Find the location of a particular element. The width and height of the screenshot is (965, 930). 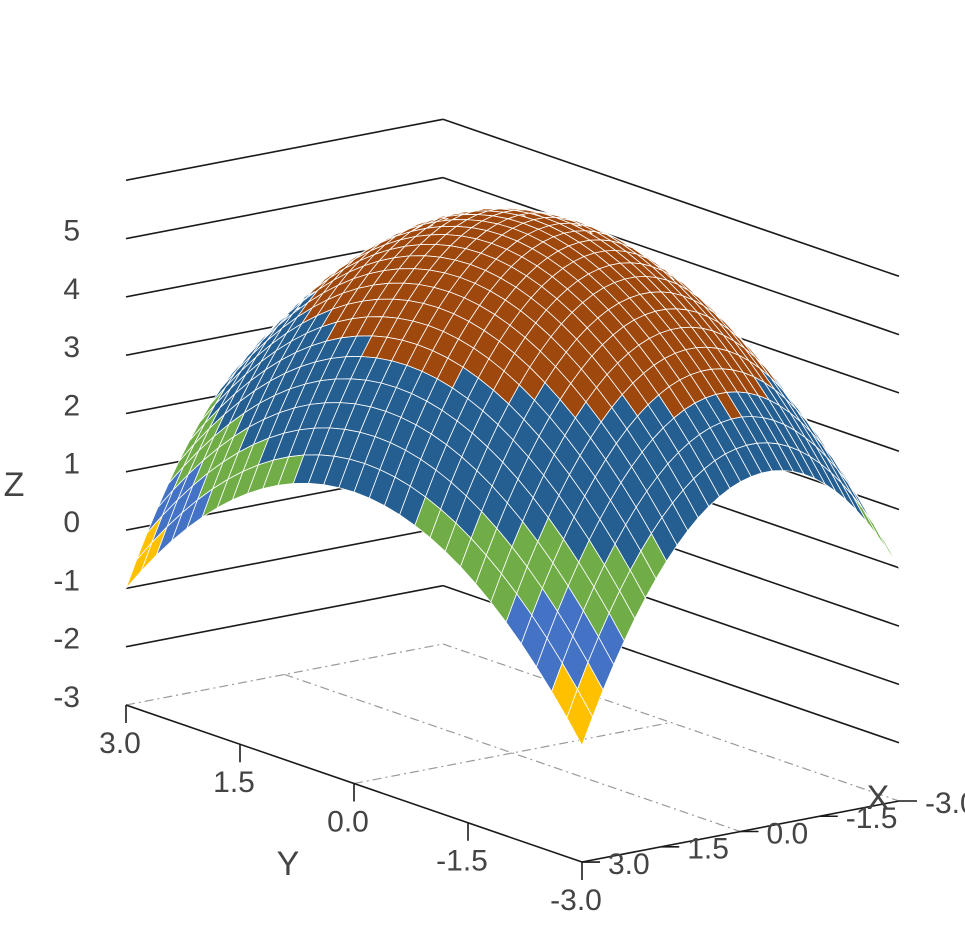

z-tick-label: 5 is located at coordinates (71, 231).